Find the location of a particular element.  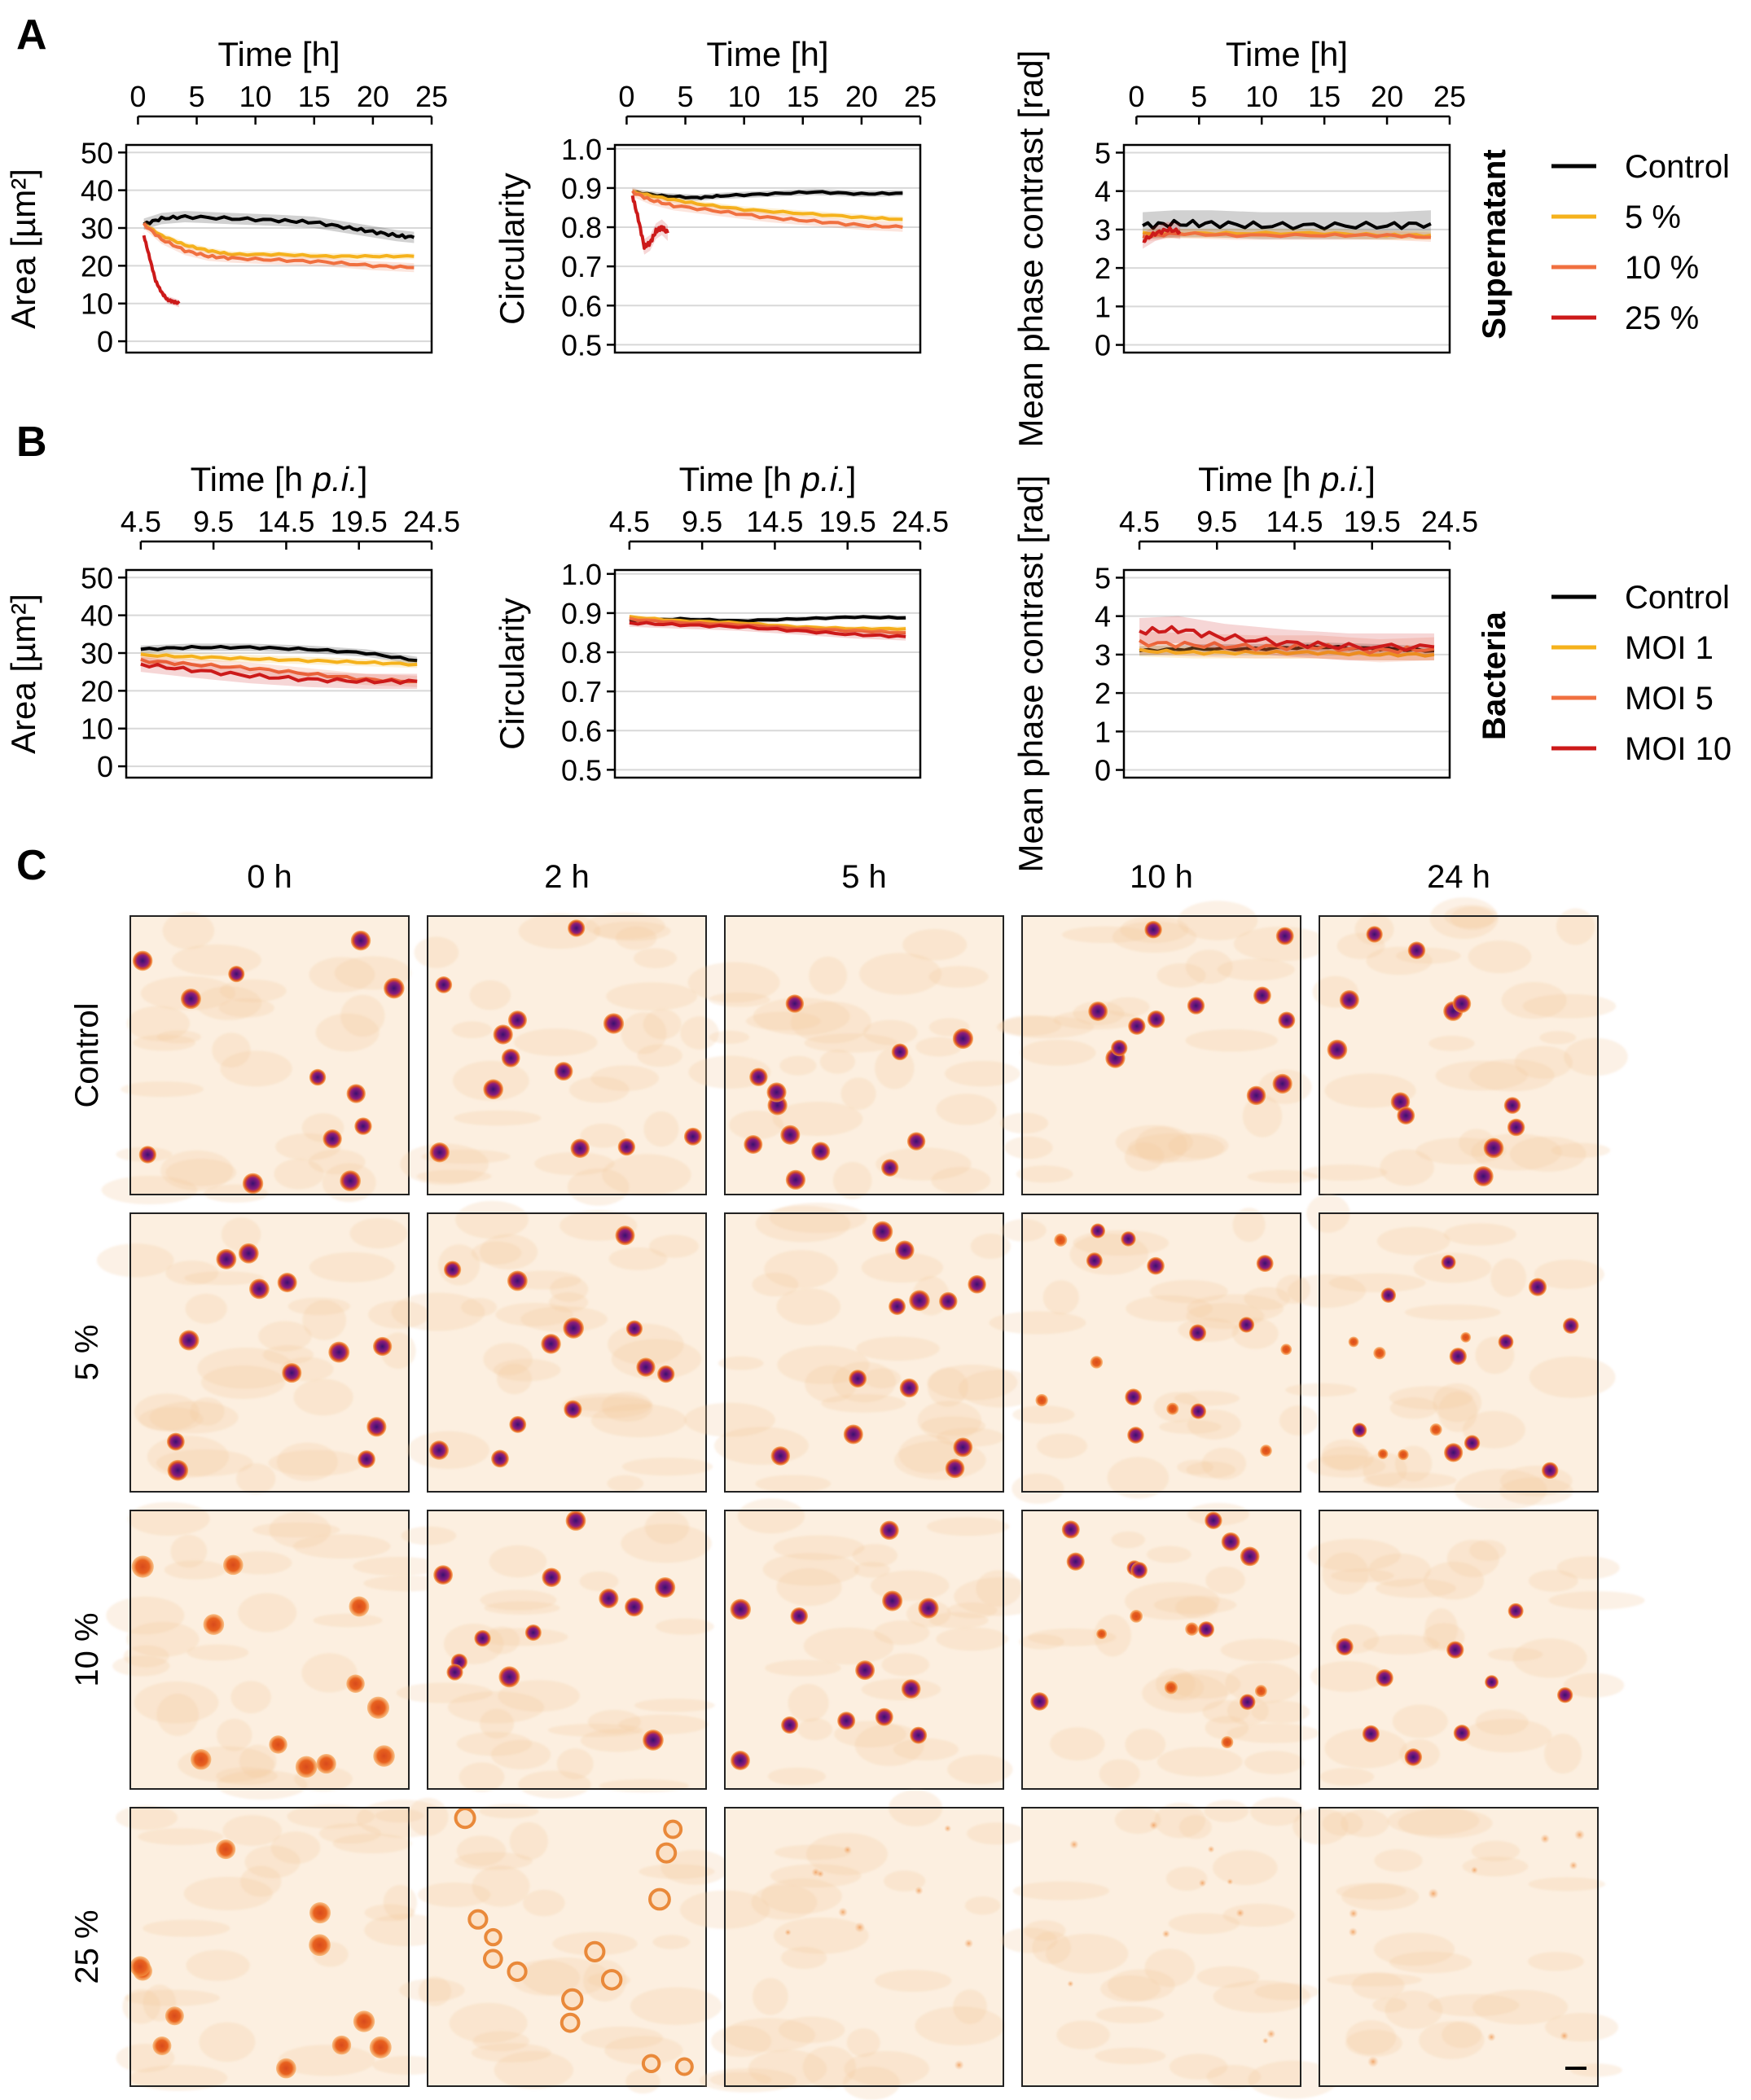

x-tick-label: 24.5 is located at coordinates (1449, 521).